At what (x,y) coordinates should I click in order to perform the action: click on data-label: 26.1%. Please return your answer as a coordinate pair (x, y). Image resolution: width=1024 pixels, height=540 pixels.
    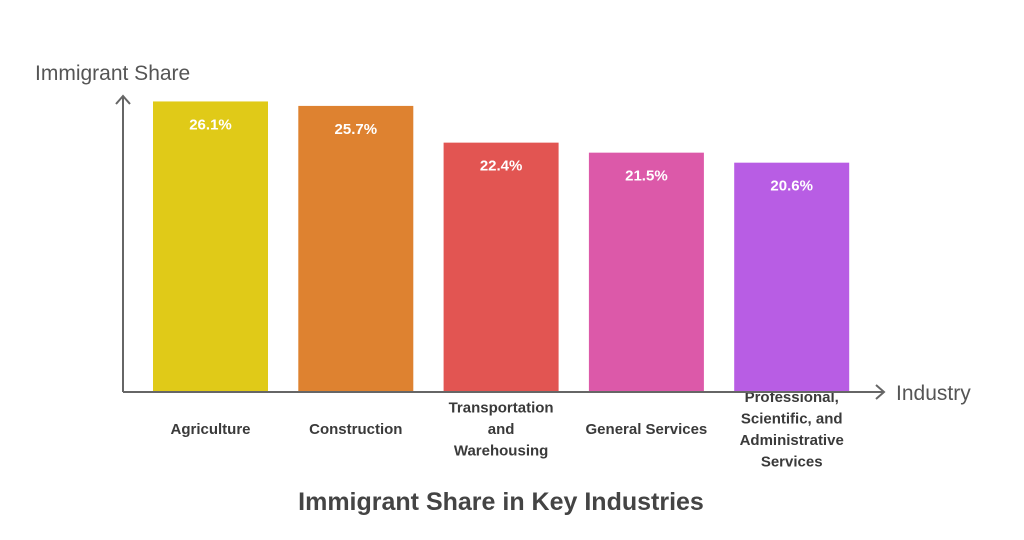
    Looking at the image, I should click on (210, 124).